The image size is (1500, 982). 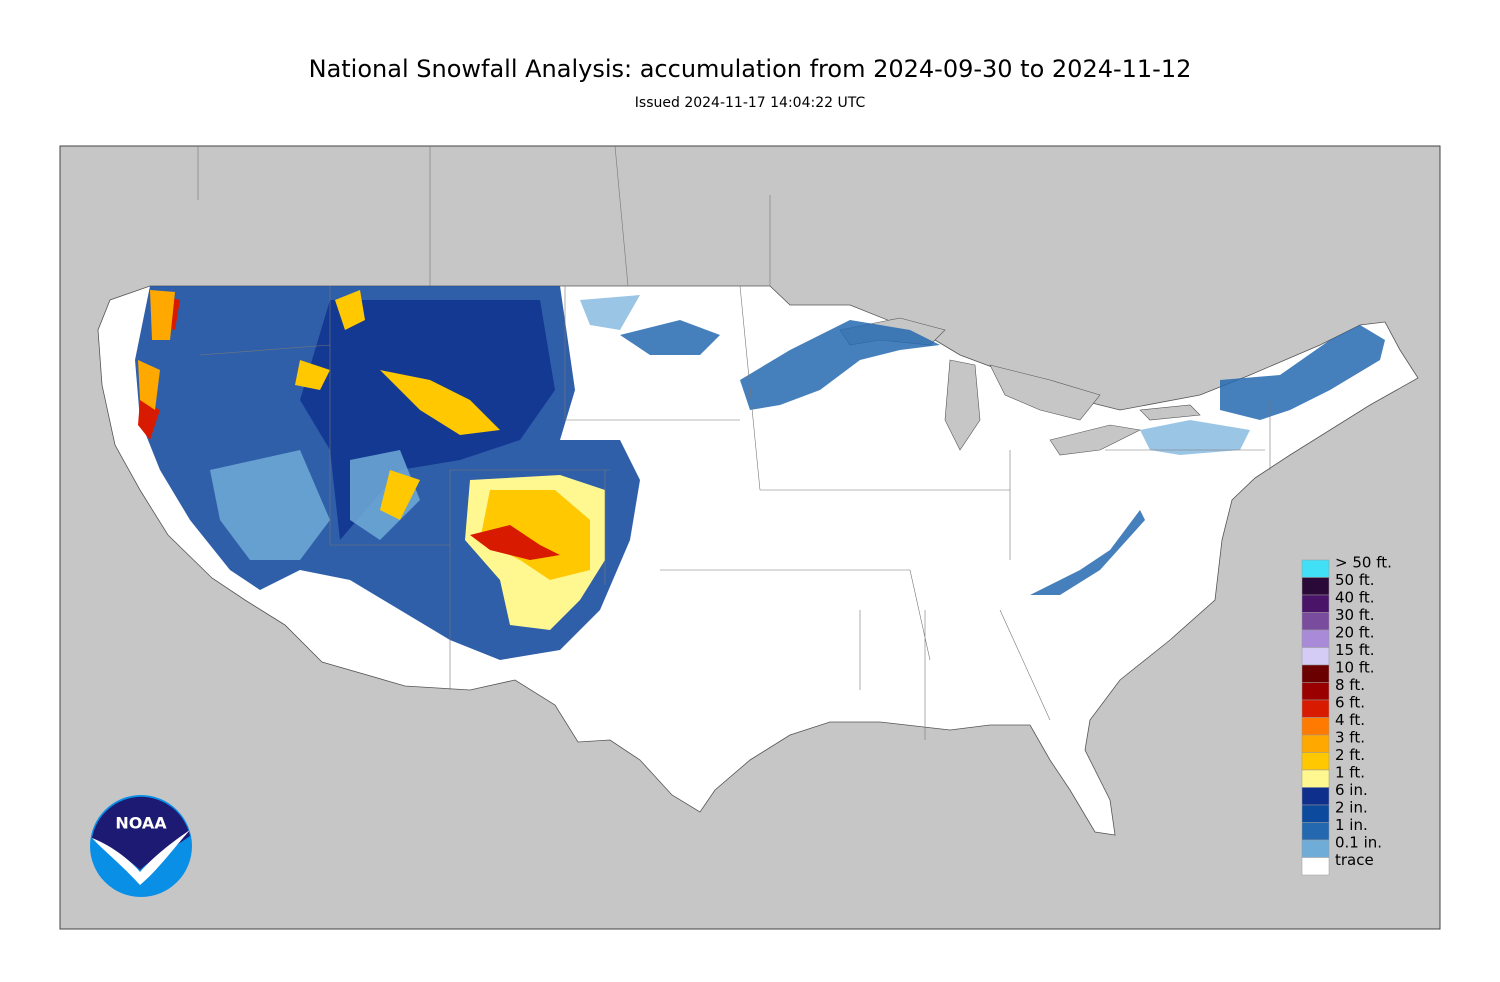 I want to click on legend-label: 2 in., so click(x=1351, y=808).